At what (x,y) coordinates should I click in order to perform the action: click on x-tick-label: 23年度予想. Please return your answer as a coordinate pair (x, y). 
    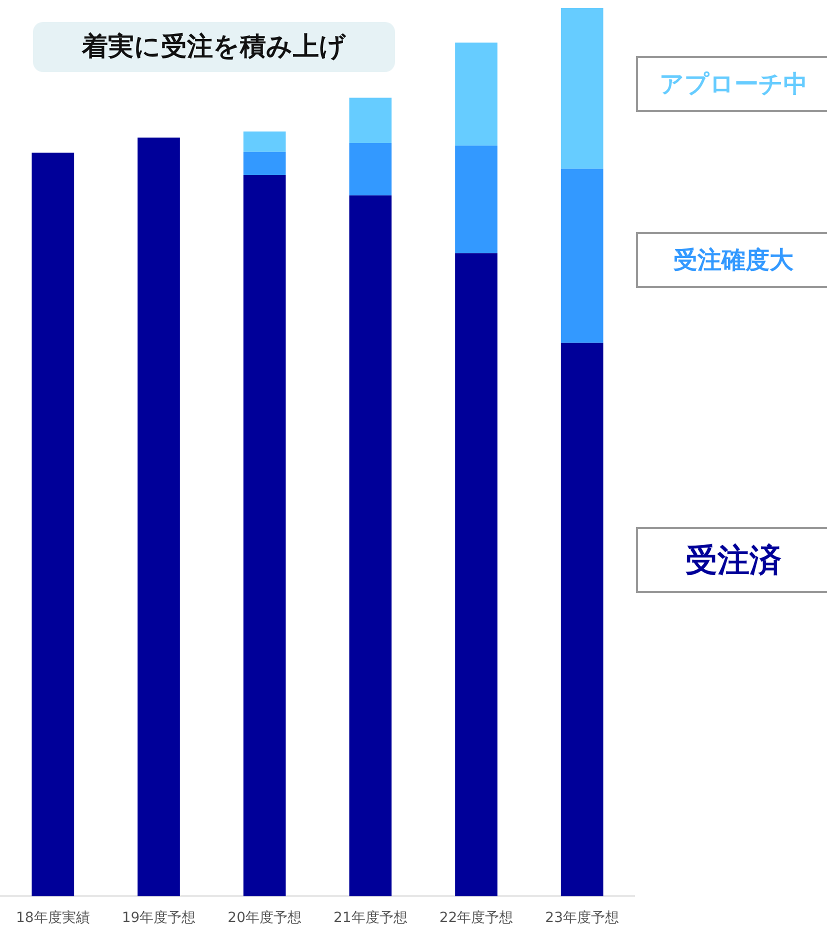
    Looking at the image, I should click on (582, 918).